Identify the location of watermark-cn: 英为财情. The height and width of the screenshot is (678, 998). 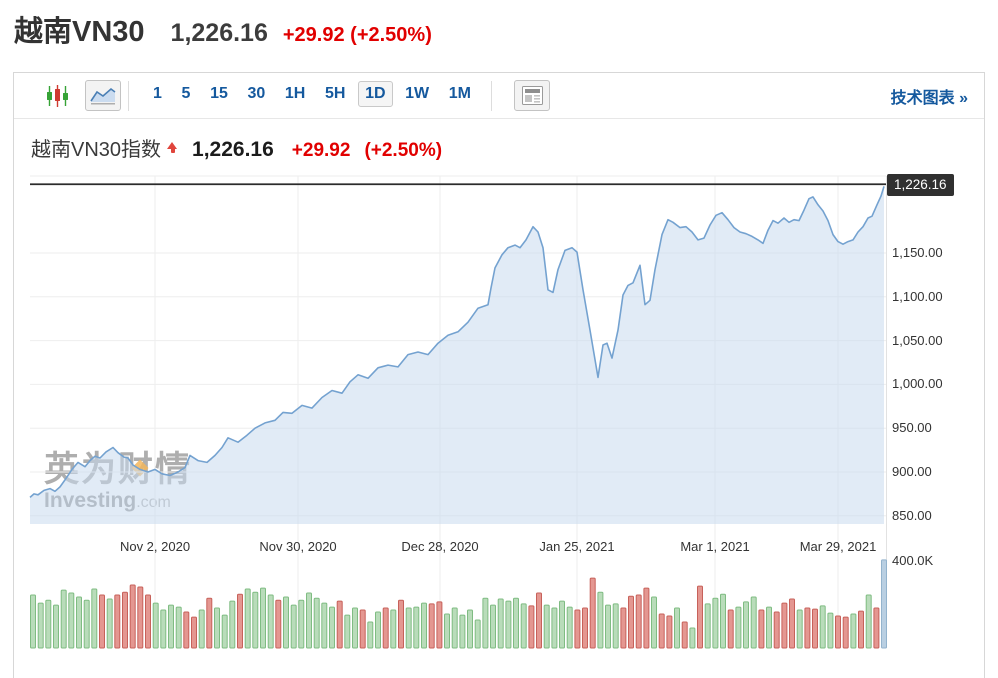
(118, 469).